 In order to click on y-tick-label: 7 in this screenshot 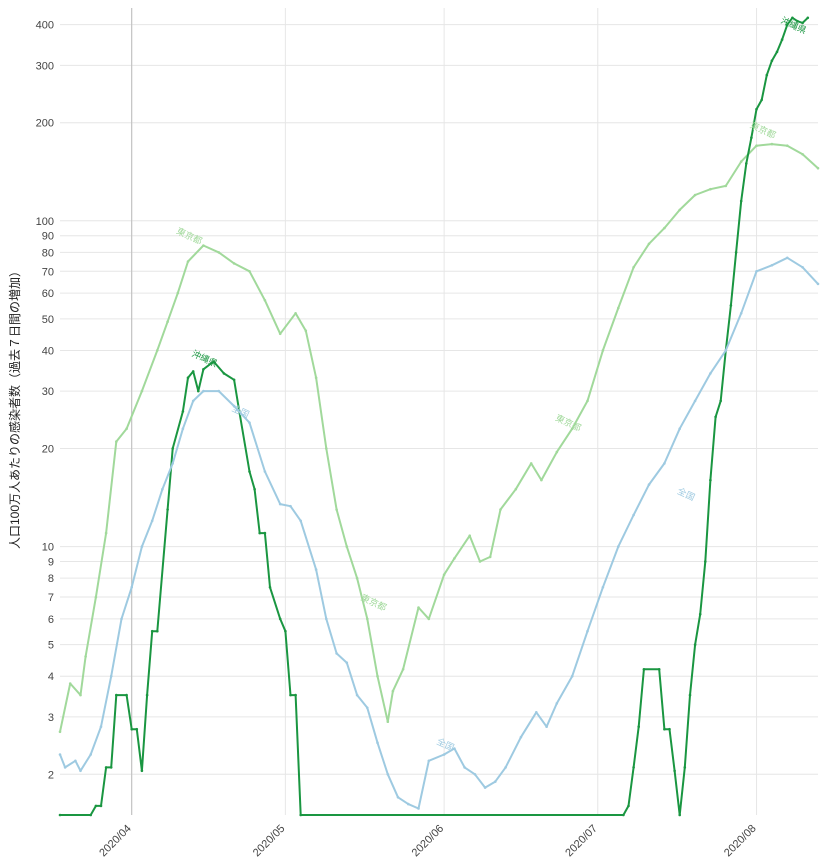, I will do `click(51, 598)`.